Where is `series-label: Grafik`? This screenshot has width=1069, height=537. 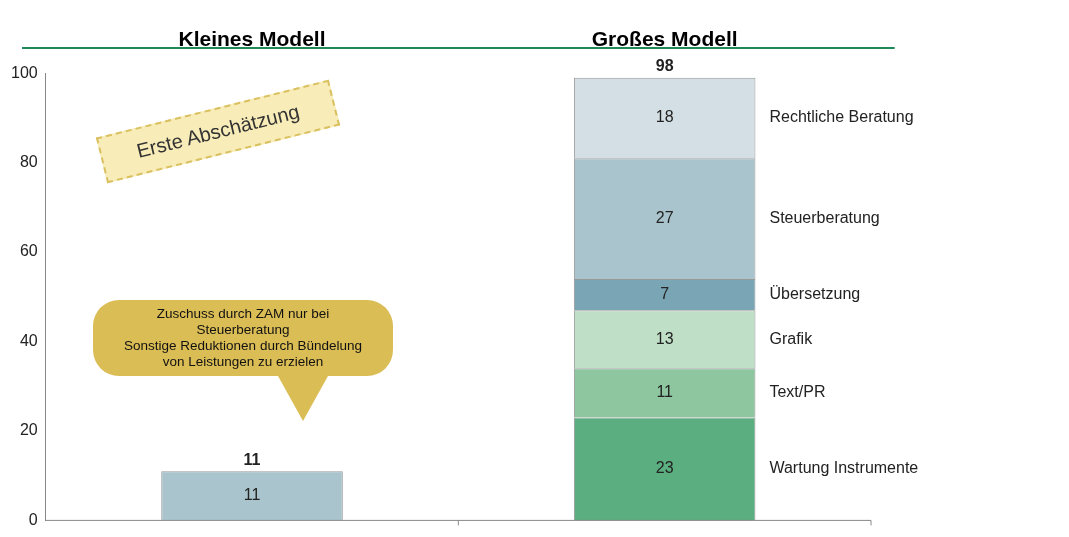 series-label: Grafik is located at coordinates (791, 338).